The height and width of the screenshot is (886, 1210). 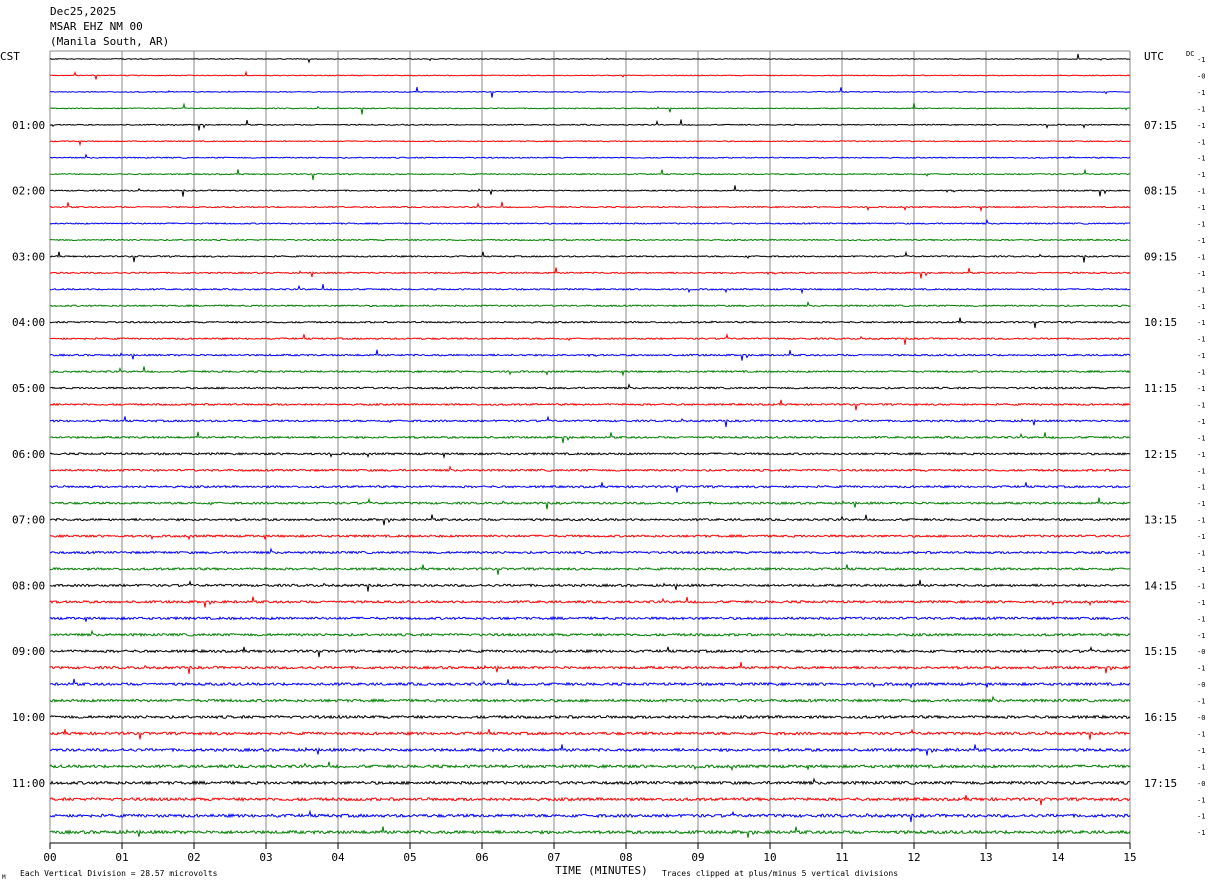 I want to click on dc-offset-label: -0, so click(x=1201, y=652).